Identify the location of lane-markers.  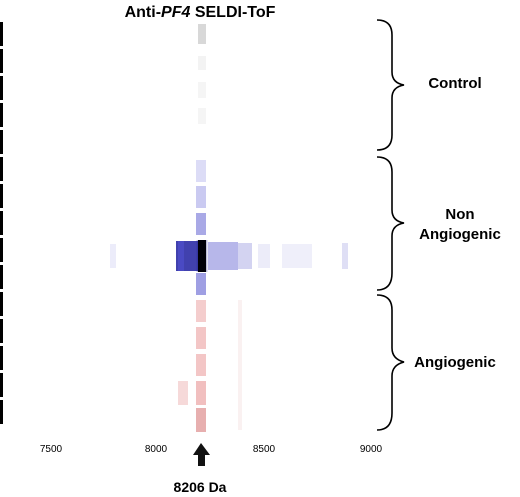
(1, 223).